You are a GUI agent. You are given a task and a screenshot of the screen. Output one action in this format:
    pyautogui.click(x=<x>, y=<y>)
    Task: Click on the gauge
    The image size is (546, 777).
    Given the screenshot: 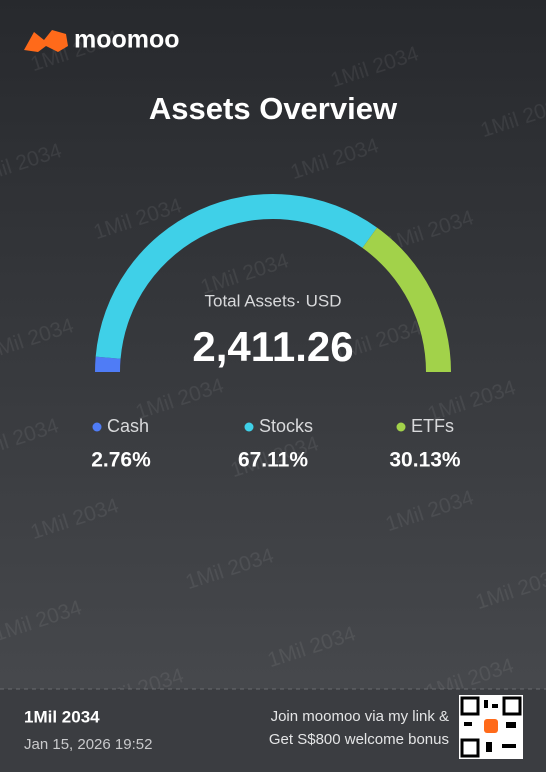 What is the action you would take?
    pyautogui.click(x=273, y=283)
    